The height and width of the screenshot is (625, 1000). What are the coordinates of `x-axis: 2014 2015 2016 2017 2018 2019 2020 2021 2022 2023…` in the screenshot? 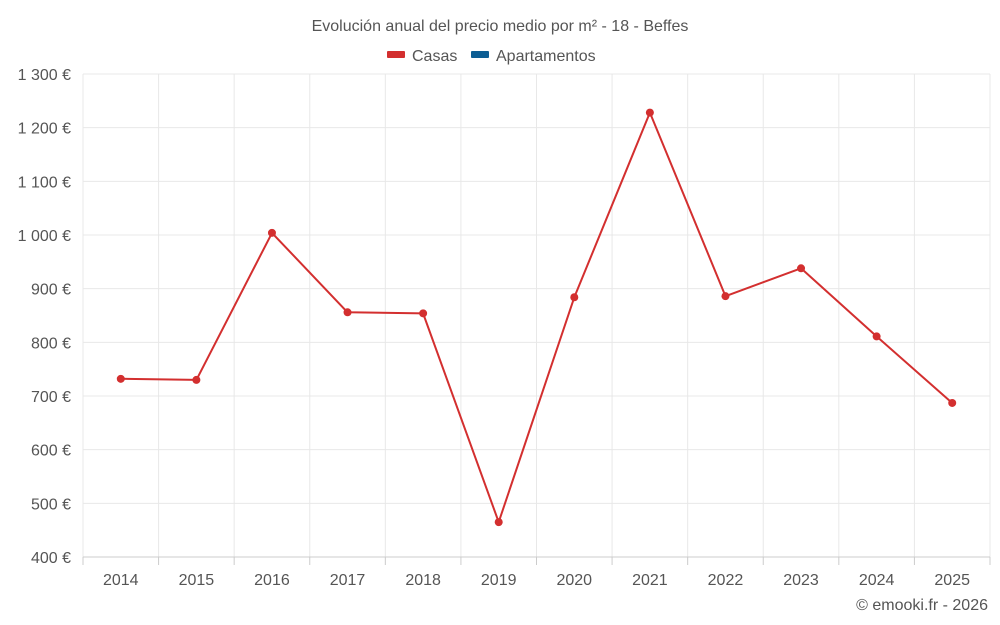 It's located at (536, 572).